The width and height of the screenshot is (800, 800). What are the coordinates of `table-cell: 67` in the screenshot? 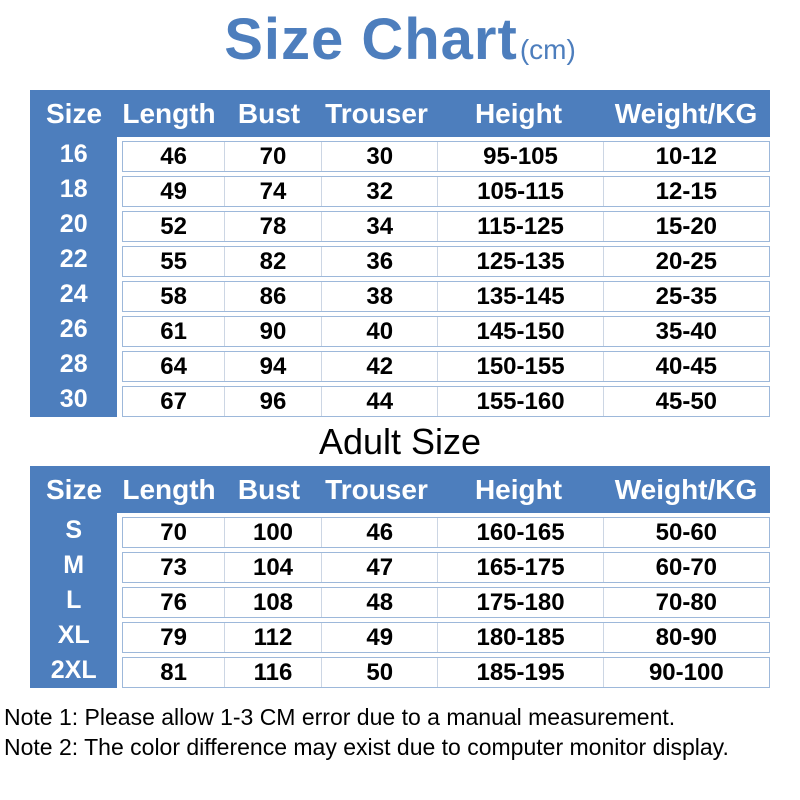 It's located at (173, 401).